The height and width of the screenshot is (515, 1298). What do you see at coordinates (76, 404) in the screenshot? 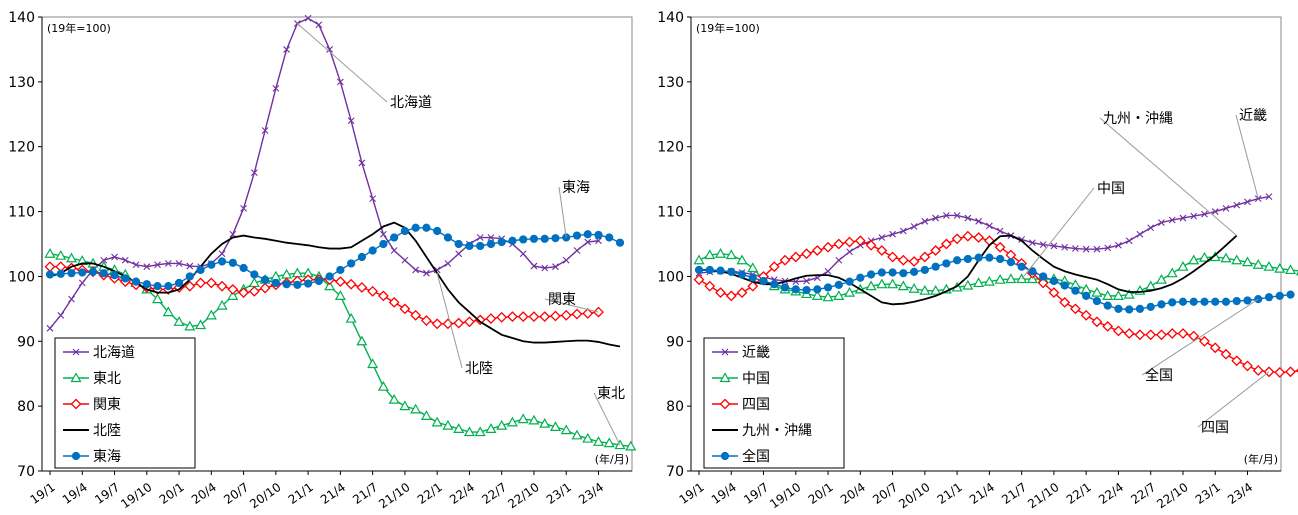
I see `legend-marker` at bounding box center [76, 404].